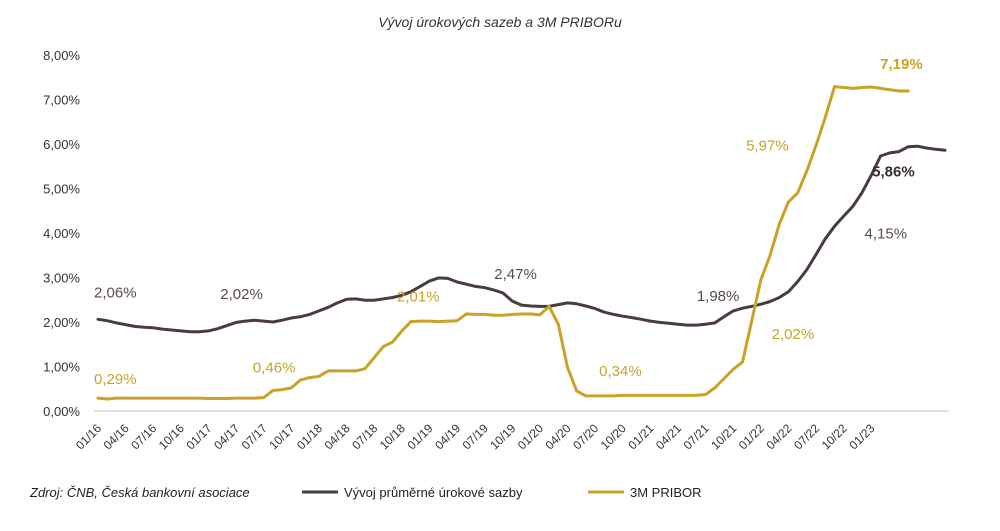 Image resolution: width=1000 pixels, height=531 pixels. I want to click on y-tick-label: 6,00%, so click(61, 144).